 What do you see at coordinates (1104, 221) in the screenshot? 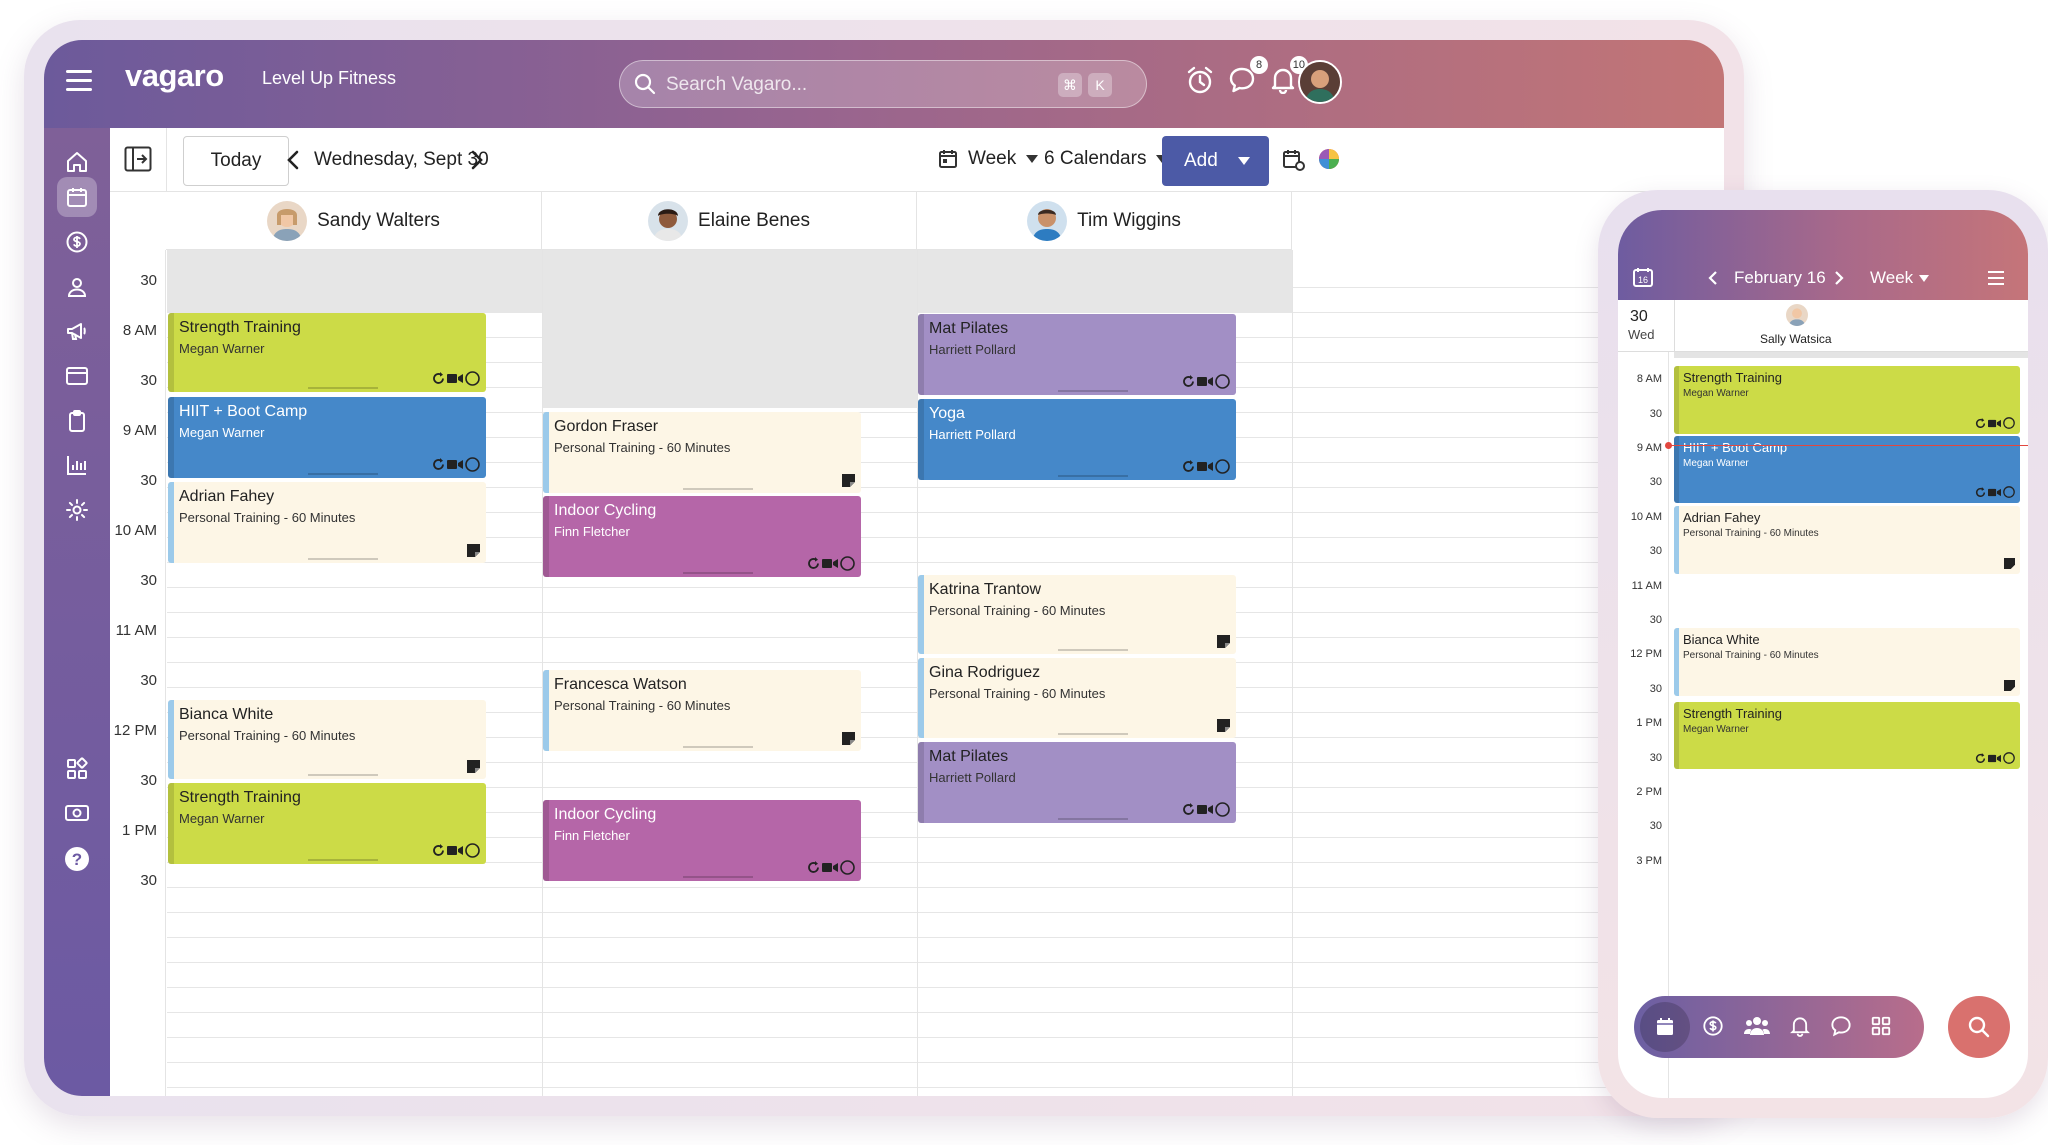
I see `staff-header-3: Tim Wiggins` at bounding box center [1104, 221].